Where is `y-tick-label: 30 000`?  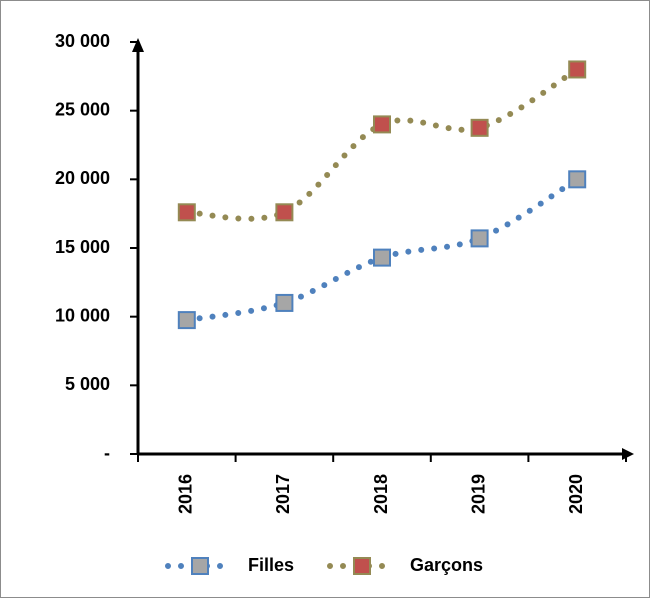
y-tick-label: 30 000 is located at coordinates (82, 41).